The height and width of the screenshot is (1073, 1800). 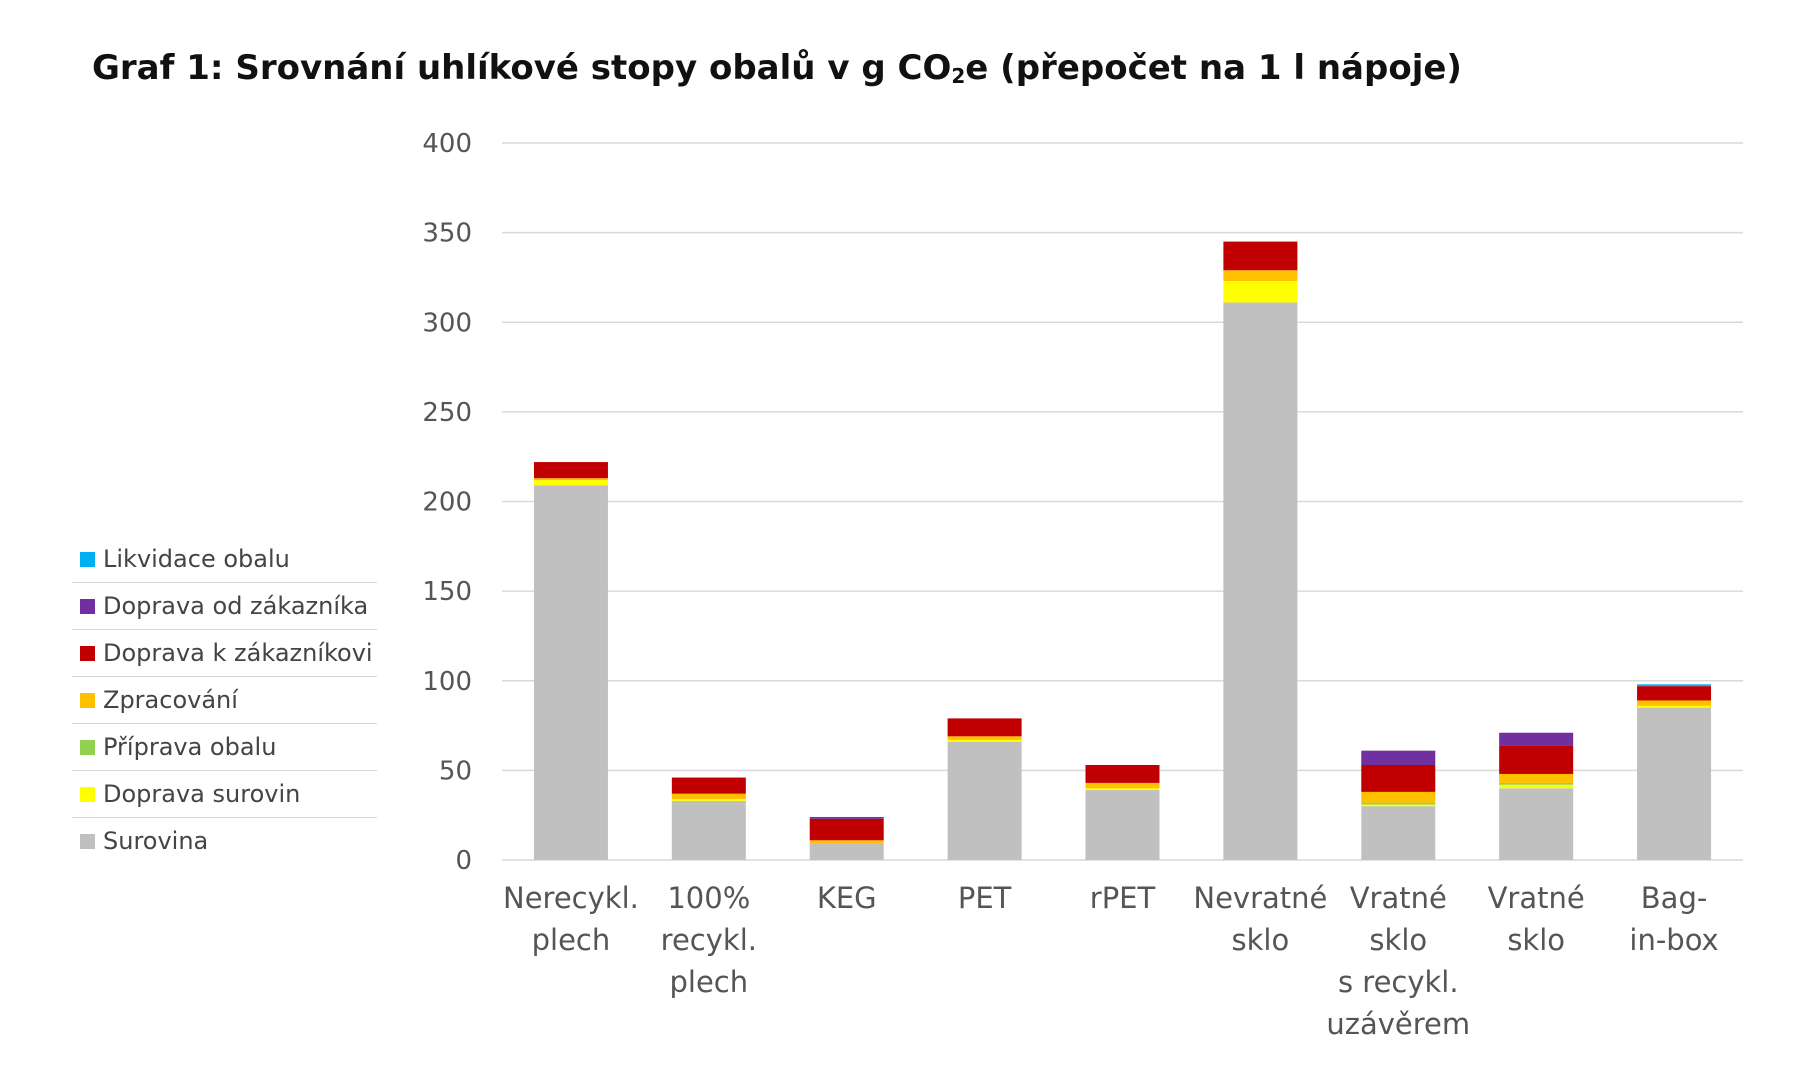 I want to click on legend-item: Příprava obalu, so click(x=224, y=747).